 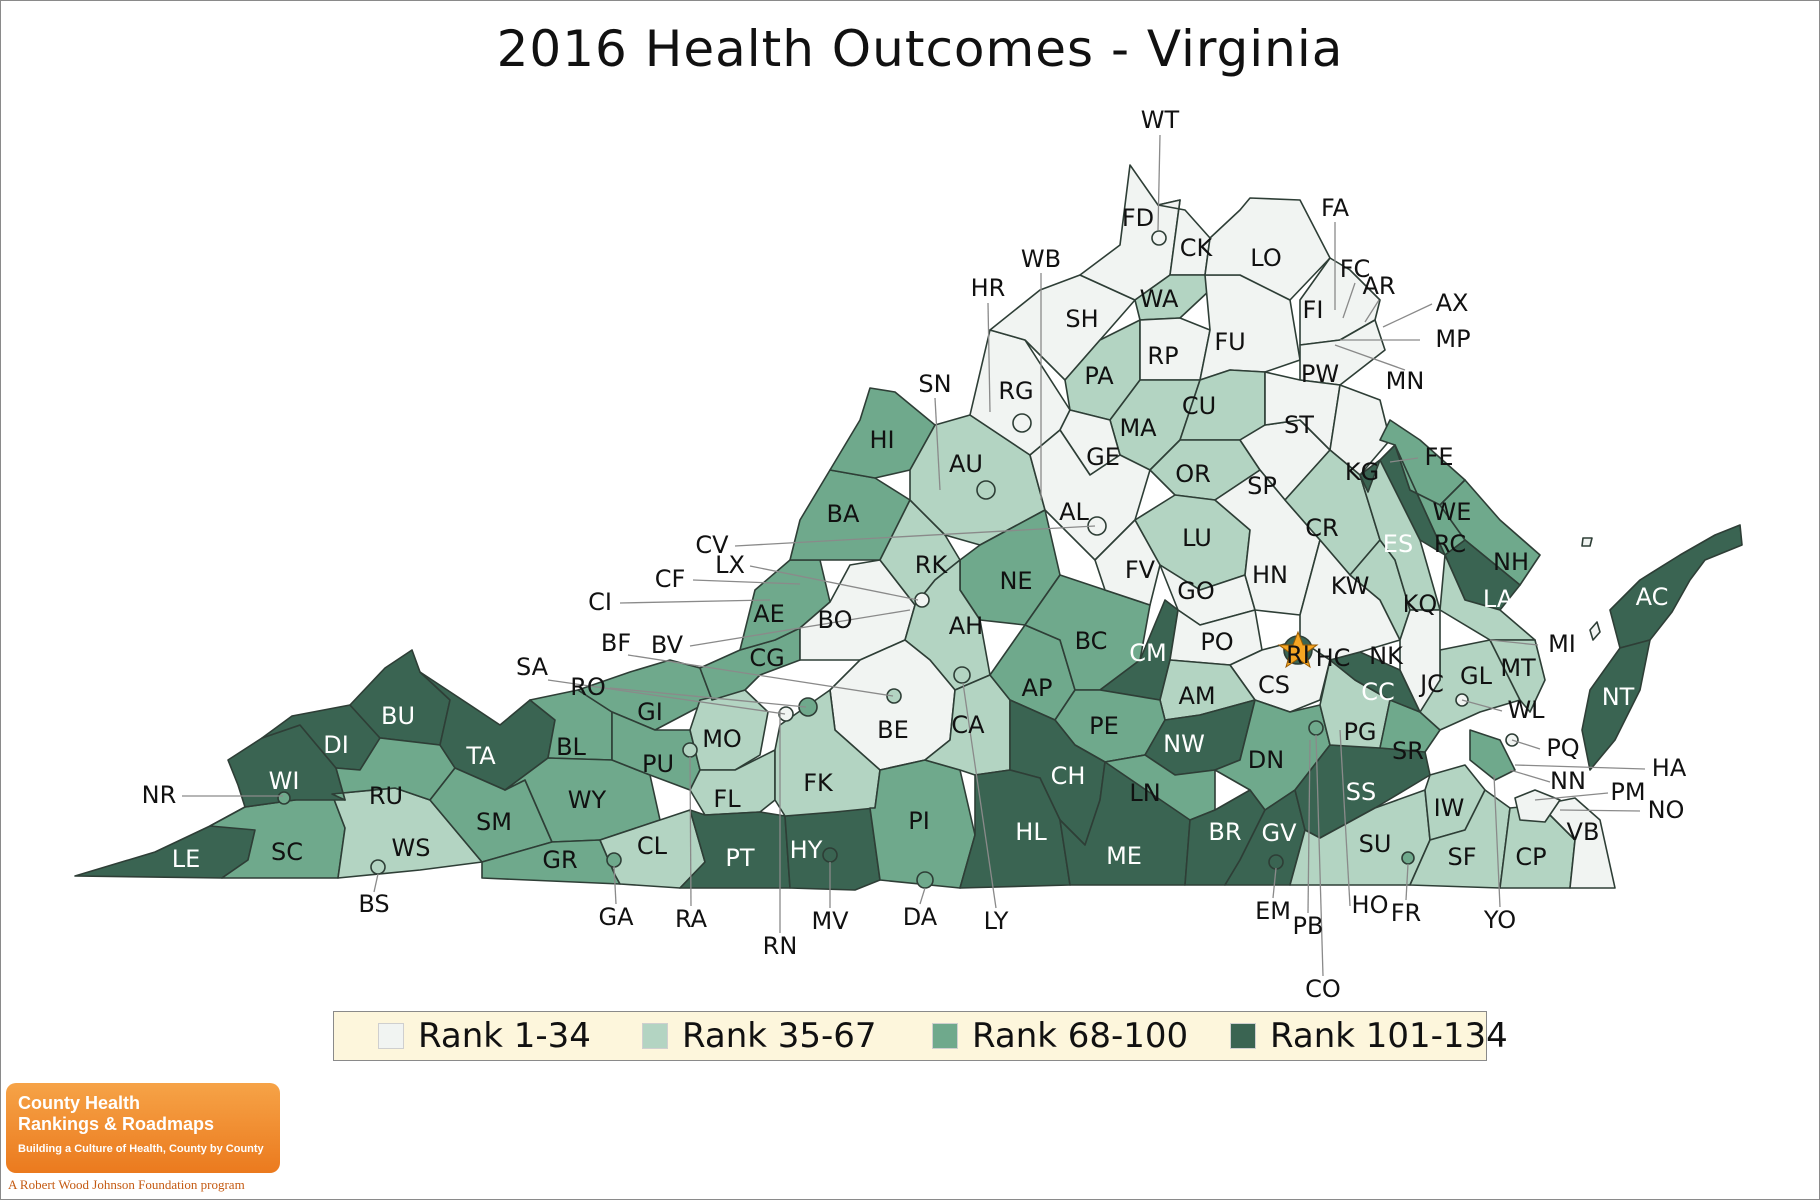 What do you see at coordinates (186, 859) in the screenshot?
I see `county-label-le: LE` at bounding box center [186, 859].